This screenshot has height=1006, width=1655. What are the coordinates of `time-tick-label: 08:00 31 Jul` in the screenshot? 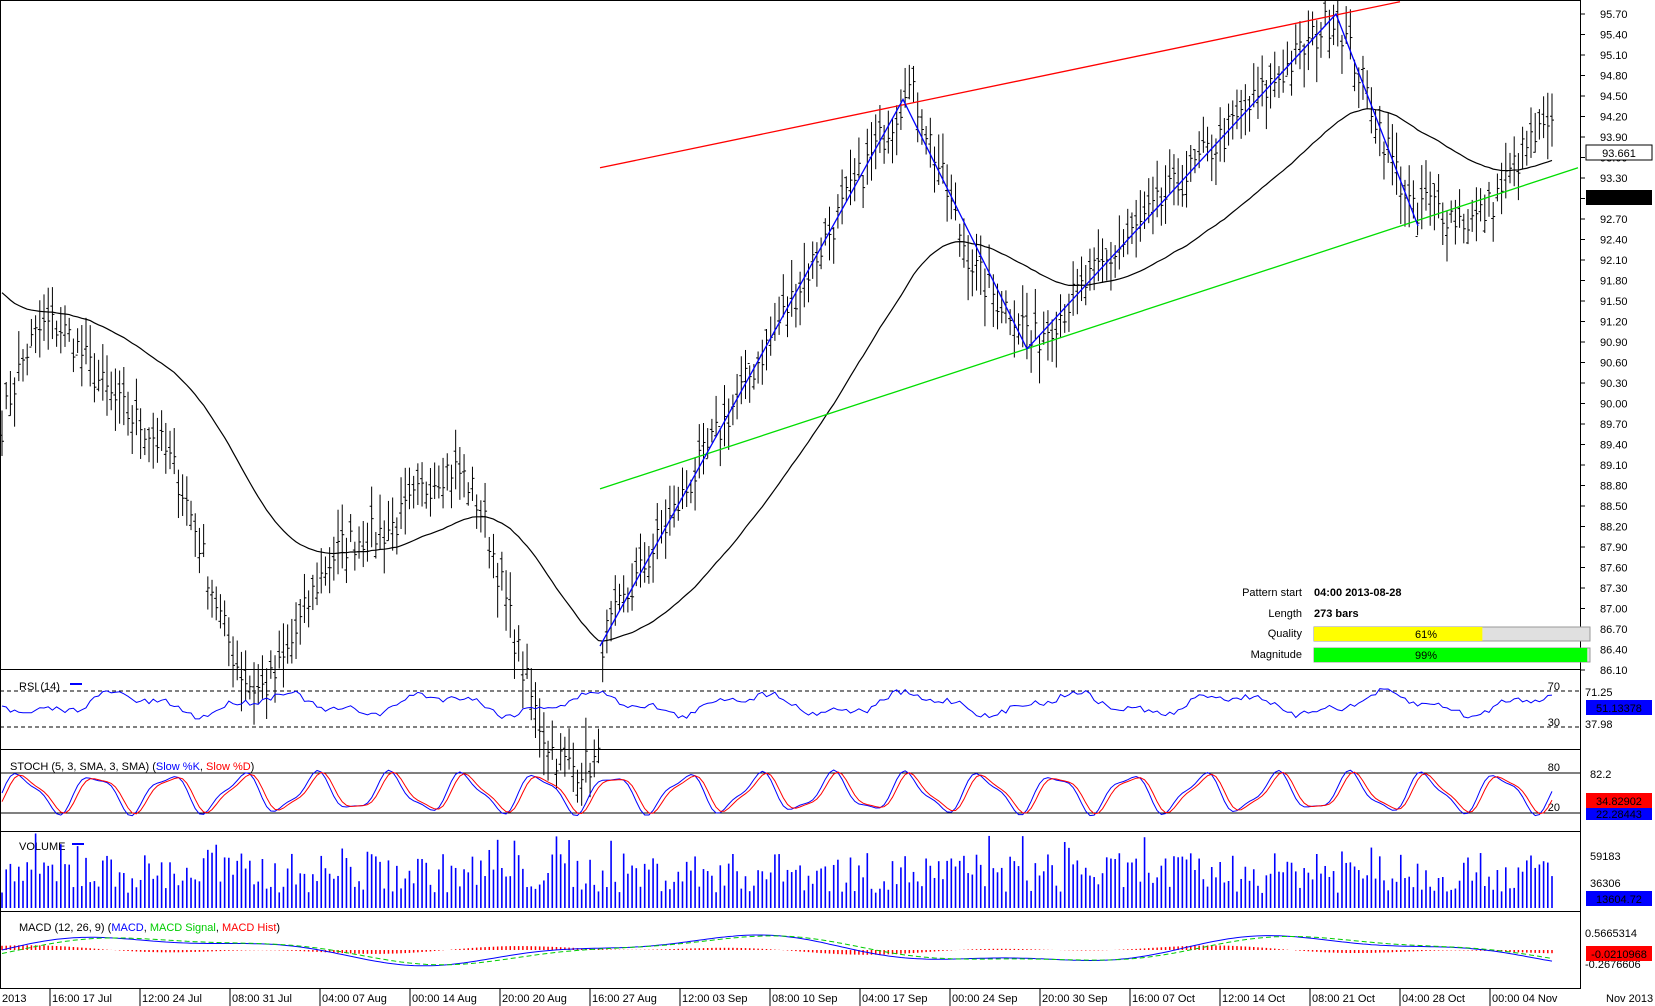 It's located at (262, 999).